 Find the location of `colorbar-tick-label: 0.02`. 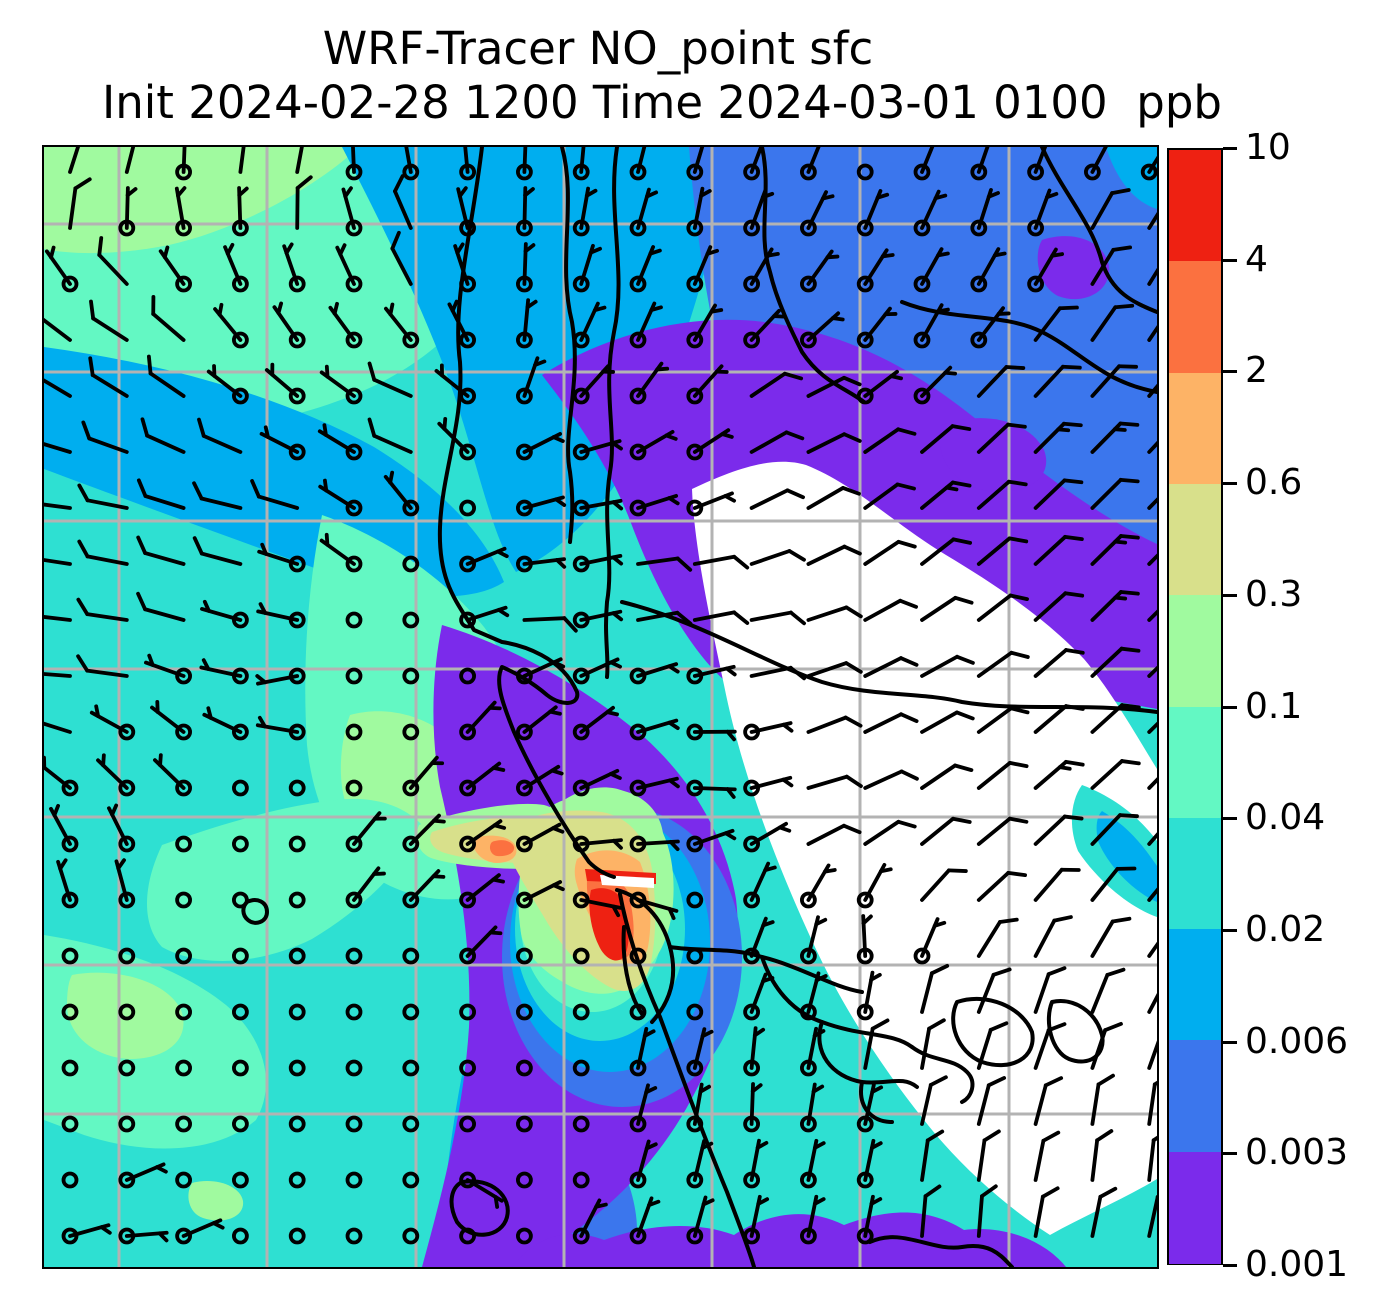

colorbar-tick-label: 0.02 is located at coordinates (1285, 929).